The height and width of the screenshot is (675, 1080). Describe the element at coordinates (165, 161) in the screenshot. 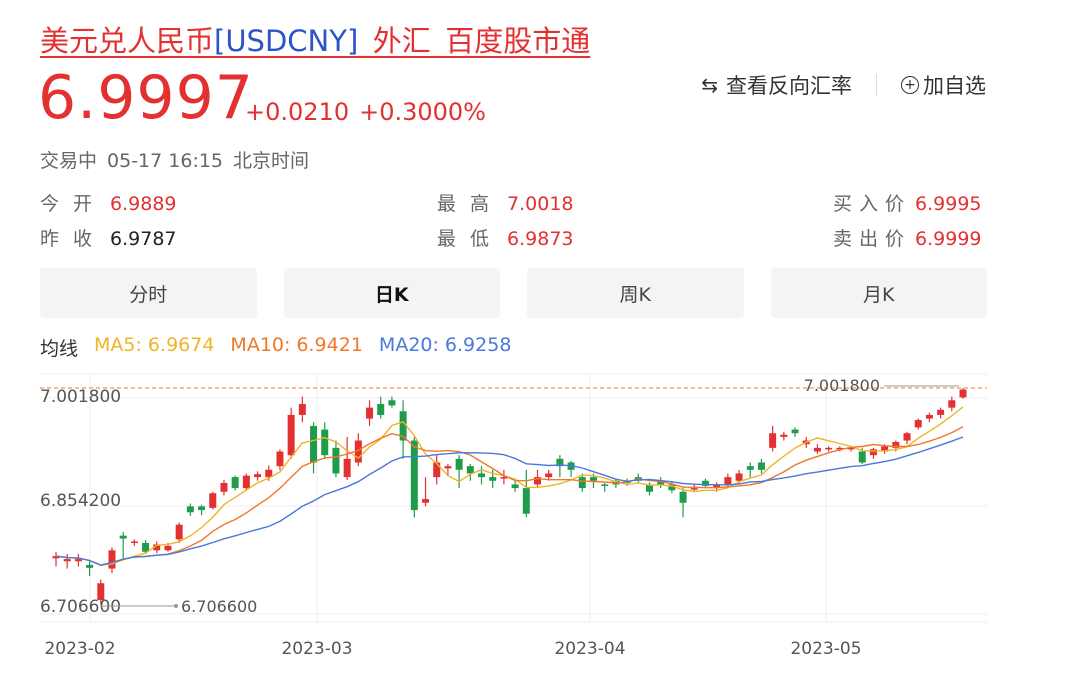

I see `status-date: 05-17 16:15` at that location.